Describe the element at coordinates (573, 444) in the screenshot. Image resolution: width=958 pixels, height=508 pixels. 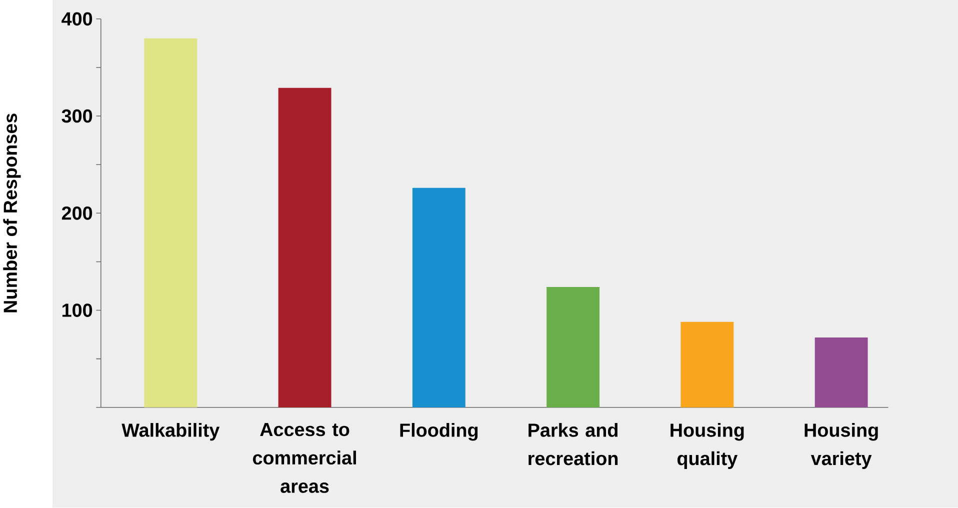
I see `x-tick-label: Parks and recreation` at that location.